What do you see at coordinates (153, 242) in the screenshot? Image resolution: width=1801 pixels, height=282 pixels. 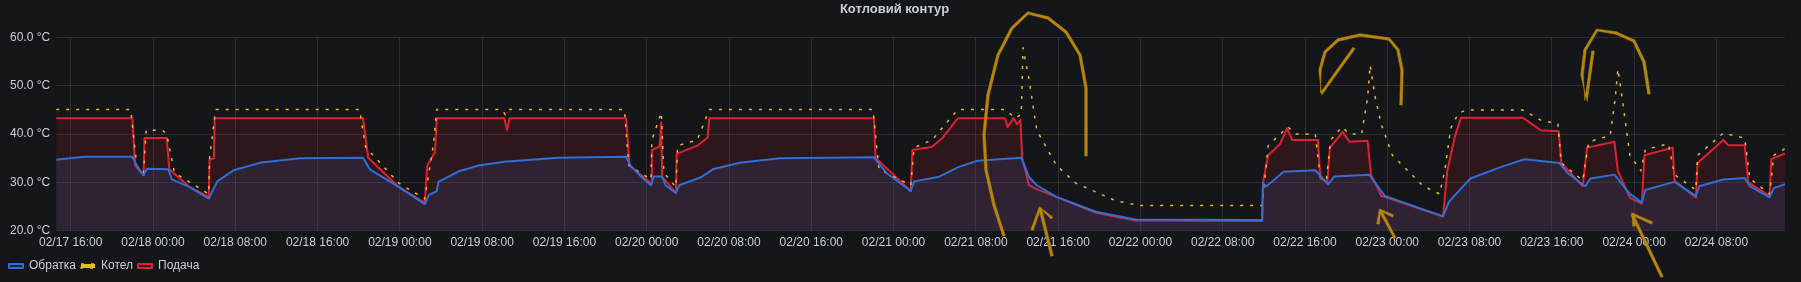 I see `x-tick-label: 02/18 00:00` at bounding box center [153, 242].